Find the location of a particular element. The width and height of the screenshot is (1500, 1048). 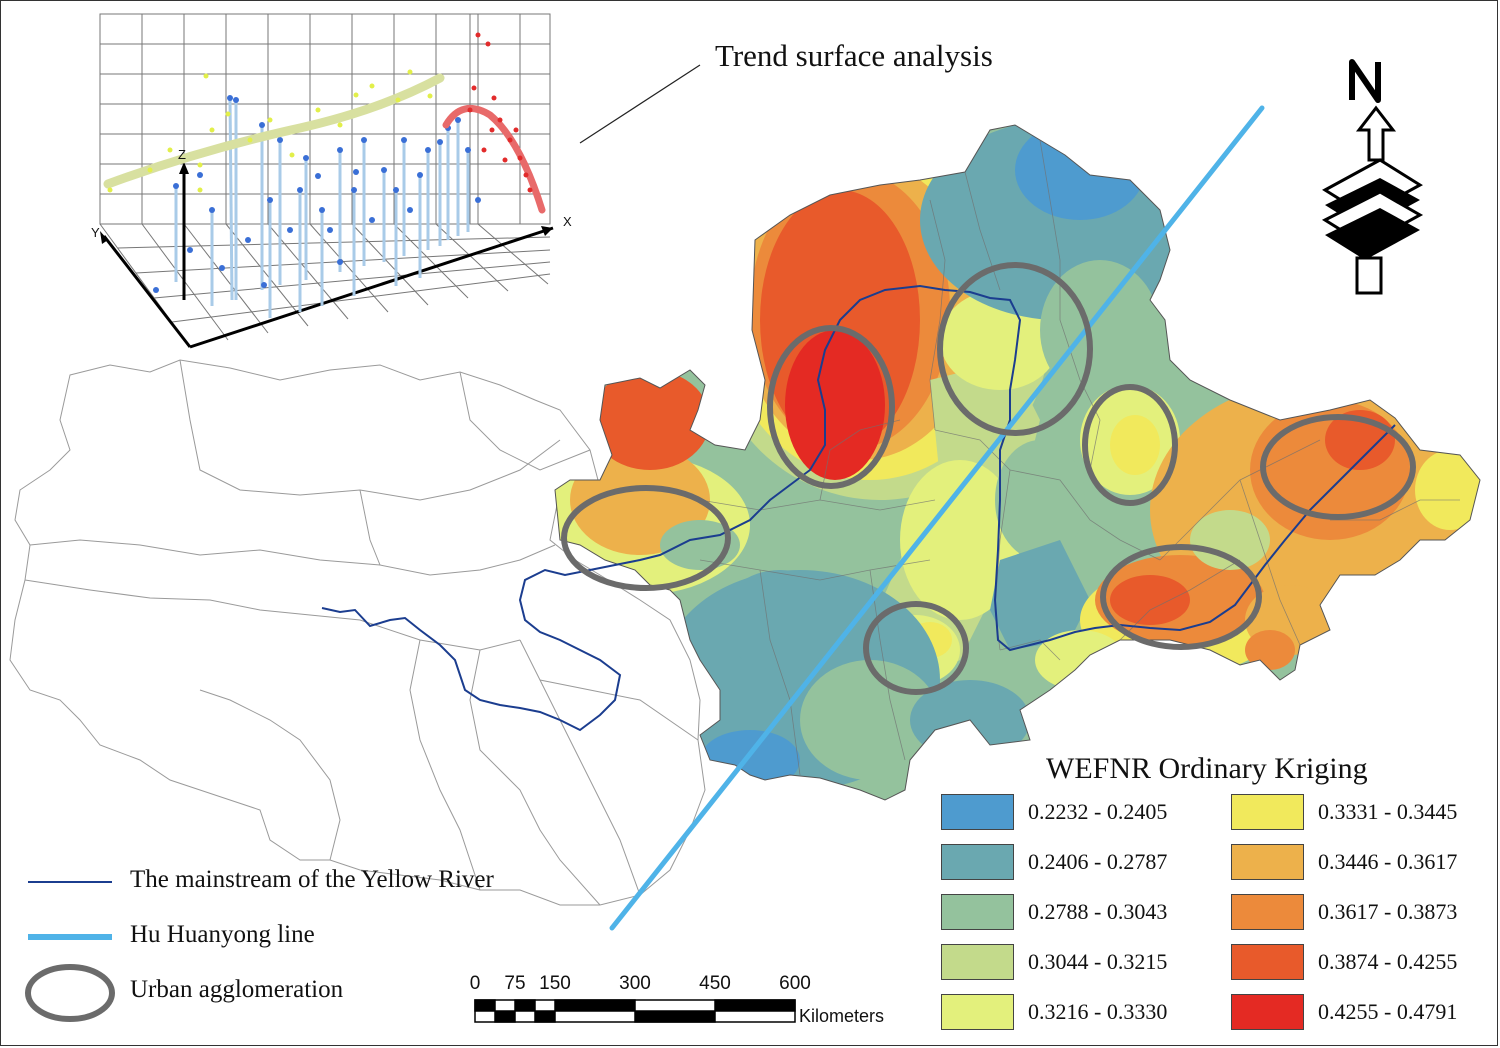

legend-class-item: 0.2232 - 0.2405 is located at coordinates (1054, 812).